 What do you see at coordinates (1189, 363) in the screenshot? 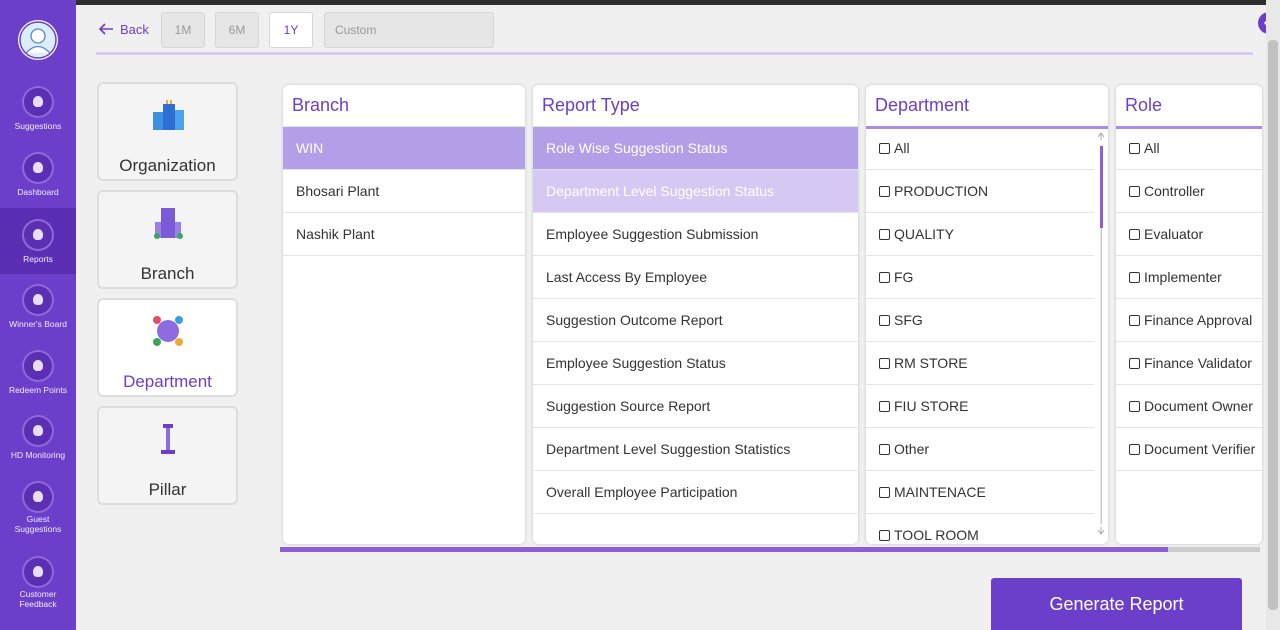
I see `list-row: Finance Validator` at bounding box center [1189, 363].